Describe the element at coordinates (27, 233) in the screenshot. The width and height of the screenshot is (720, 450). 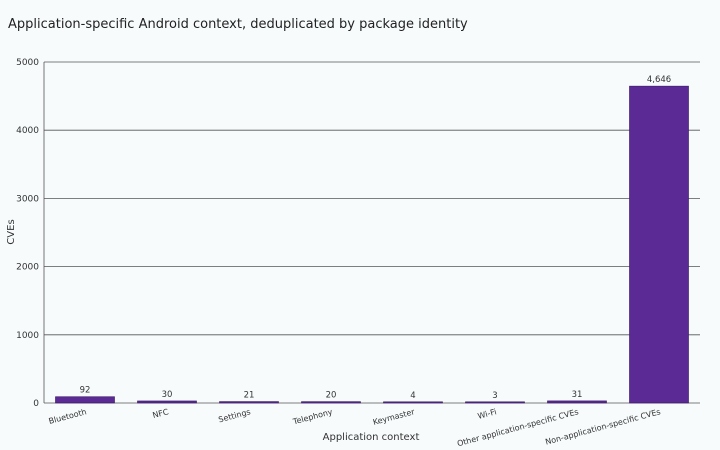
I see `y-tick-labels: 0 1000 2000 3000 4000 5000` at that location.